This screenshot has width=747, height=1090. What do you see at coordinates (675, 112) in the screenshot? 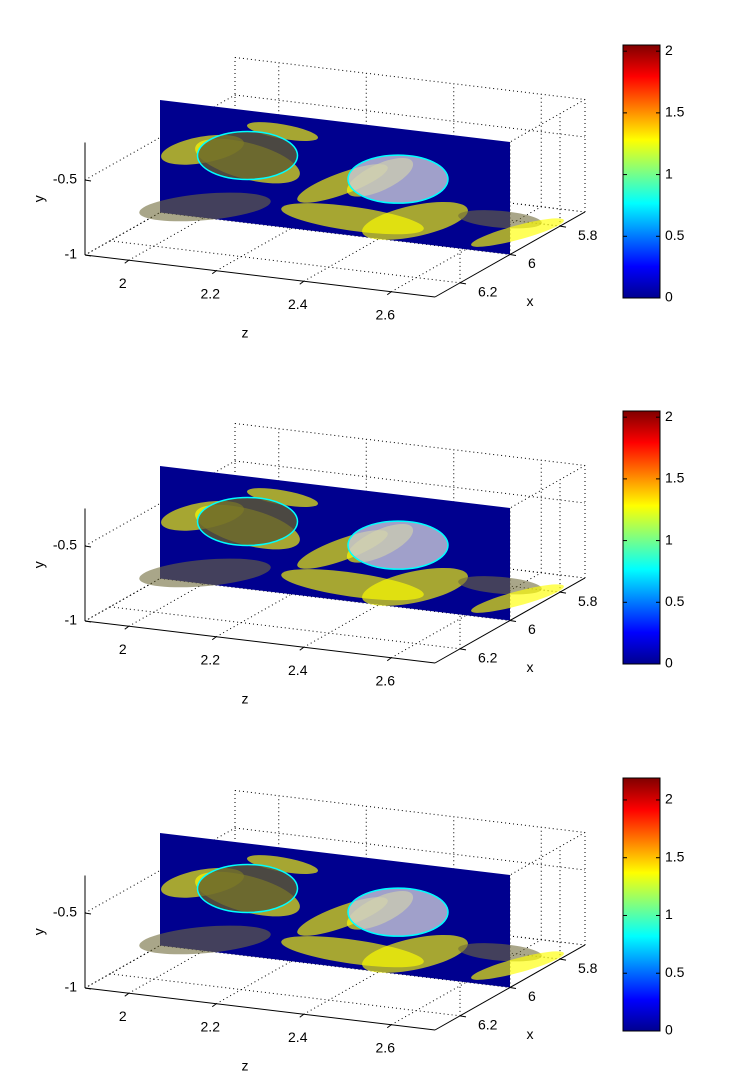
I see `colorbar-tick-label: 1.5` at bounding box center [675, 112].